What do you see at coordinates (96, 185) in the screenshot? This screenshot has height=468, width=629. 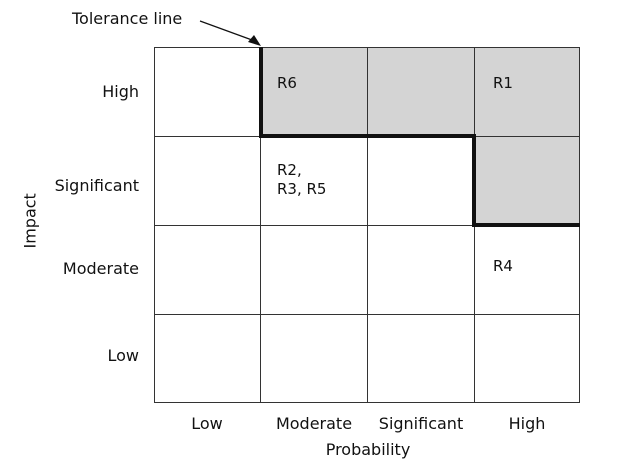 I see `row-label-significant: Significant` at bounding box center [96, 185].